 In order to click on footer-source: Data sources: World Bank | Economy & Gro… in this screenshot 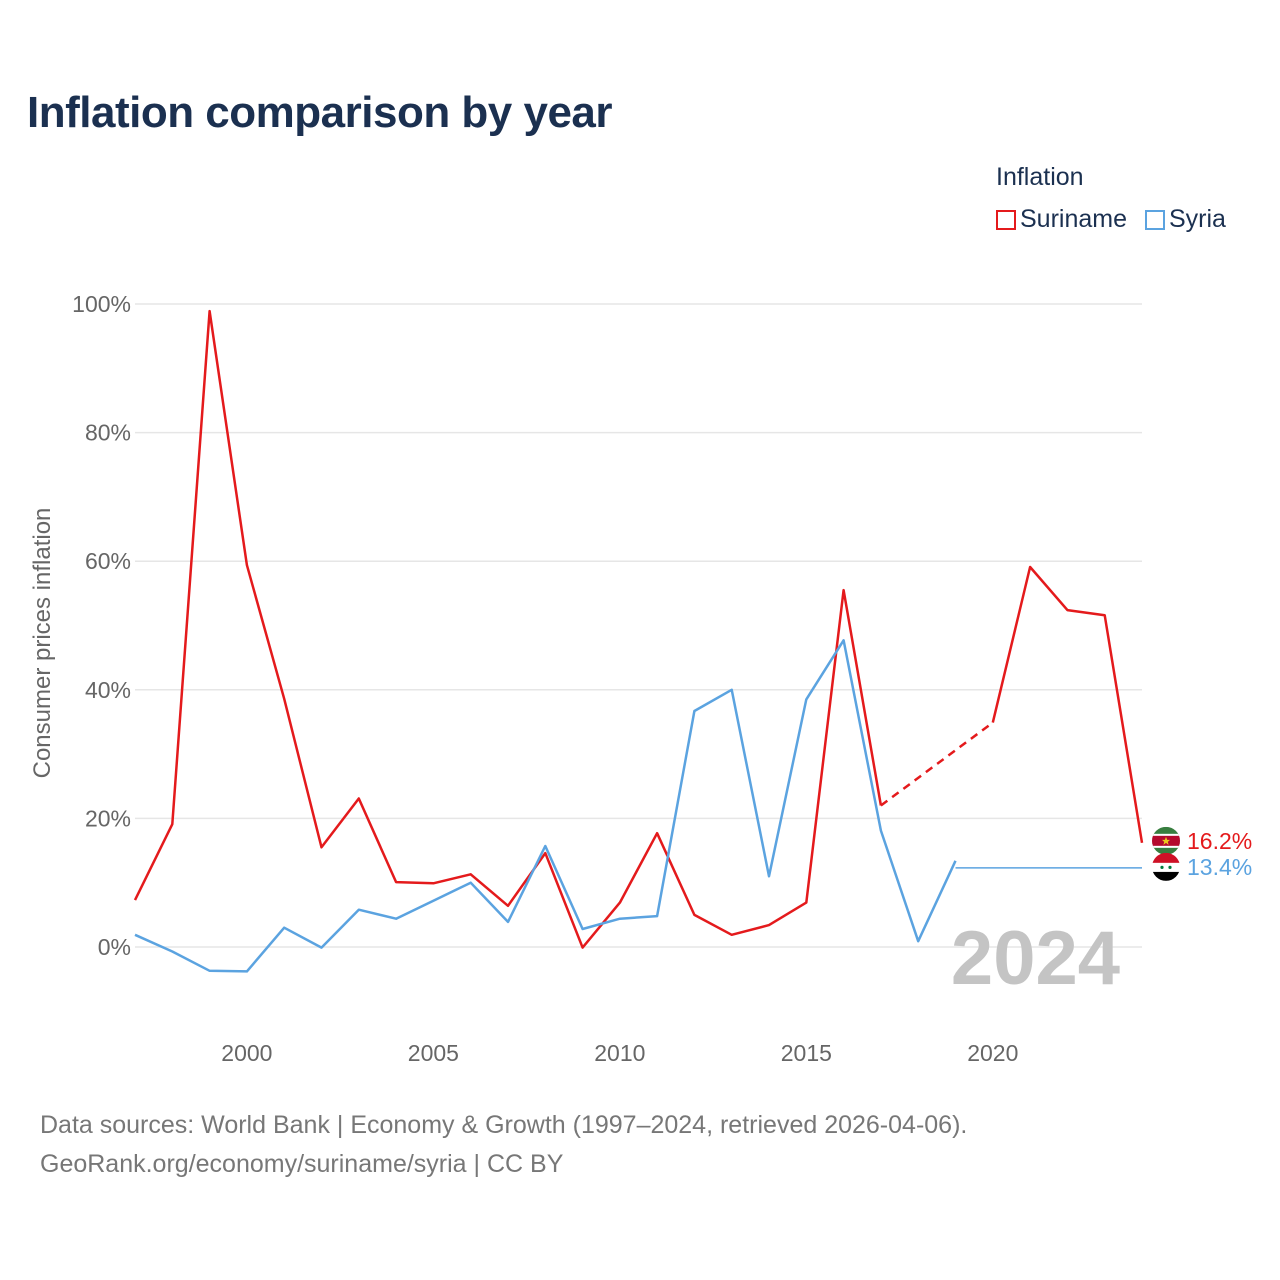, I will do `click(504, 1125)`.